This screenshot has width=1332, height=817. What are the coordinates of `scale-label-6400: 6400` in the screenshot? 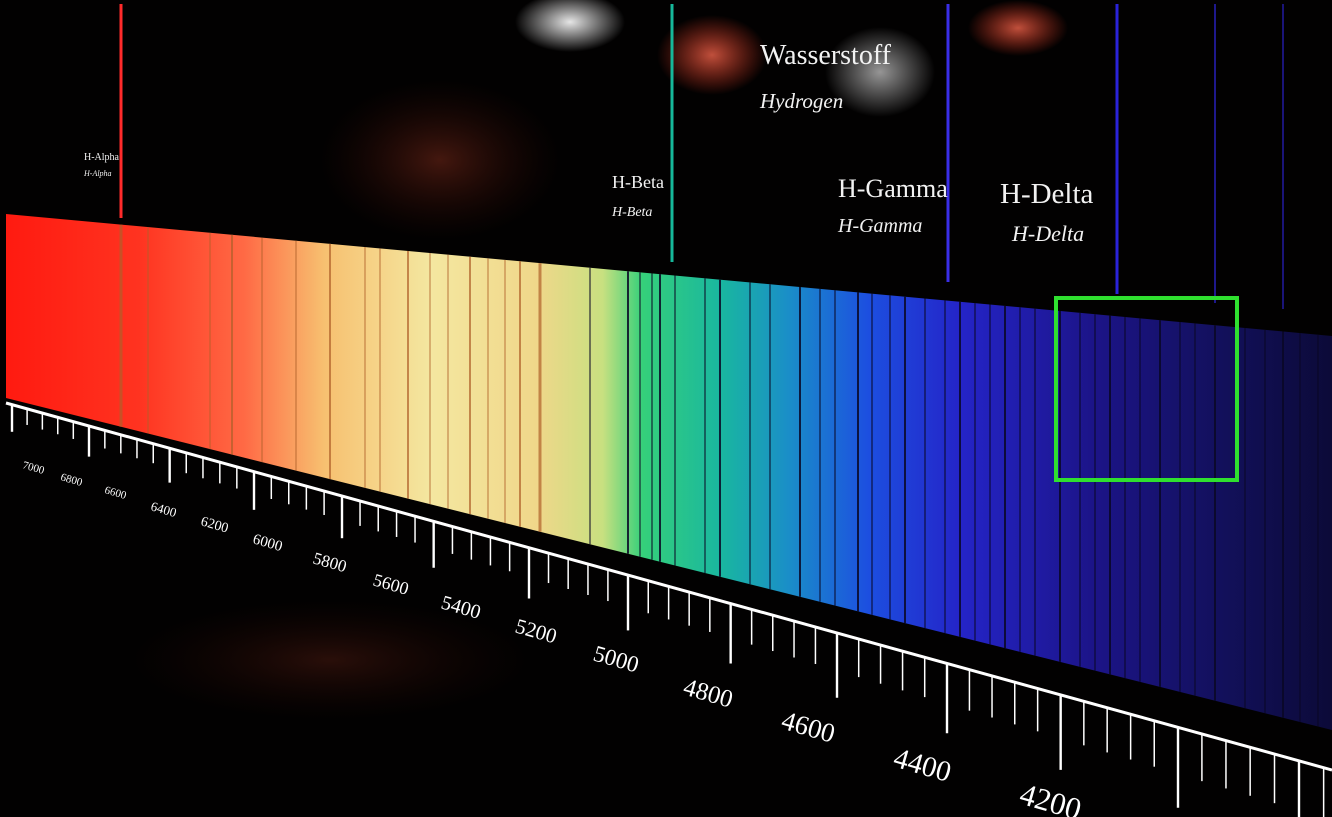 It's located at (163, 509).